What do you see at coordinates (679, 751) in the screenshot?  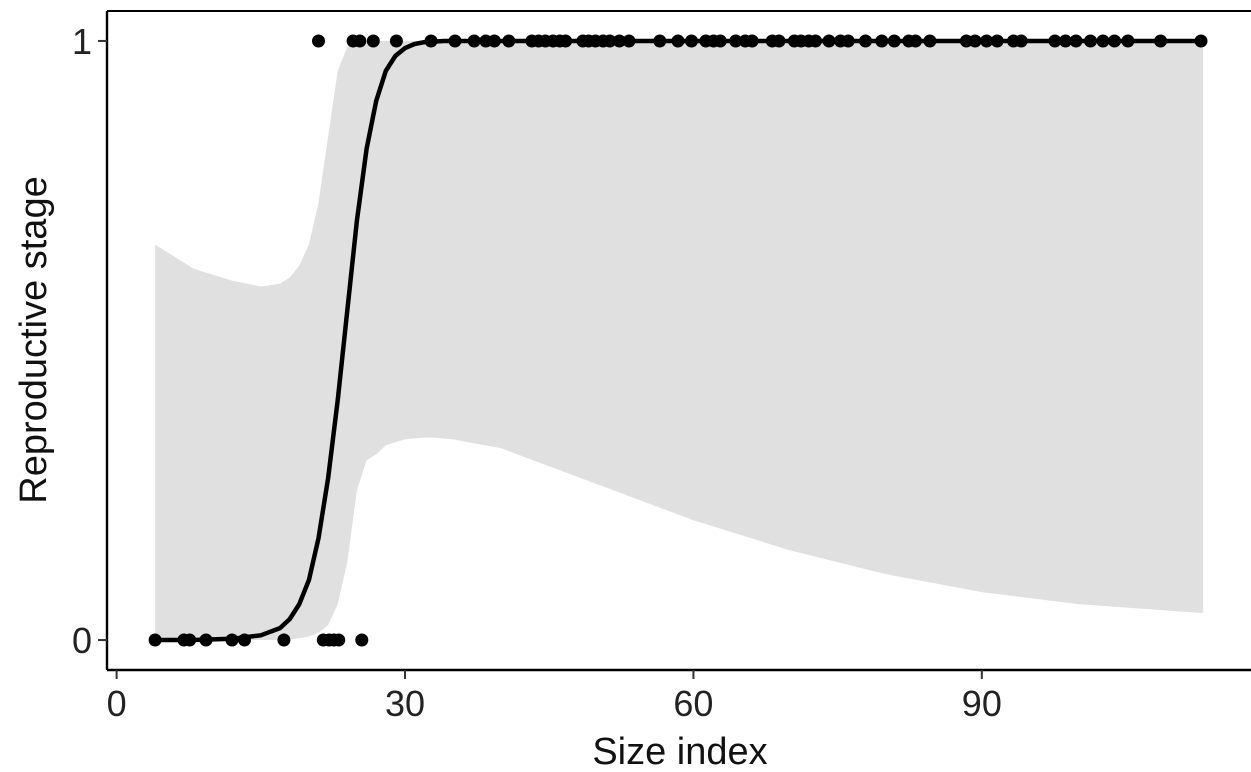 I see `x-axis-title: Size index` at bounding box center [679, 751].